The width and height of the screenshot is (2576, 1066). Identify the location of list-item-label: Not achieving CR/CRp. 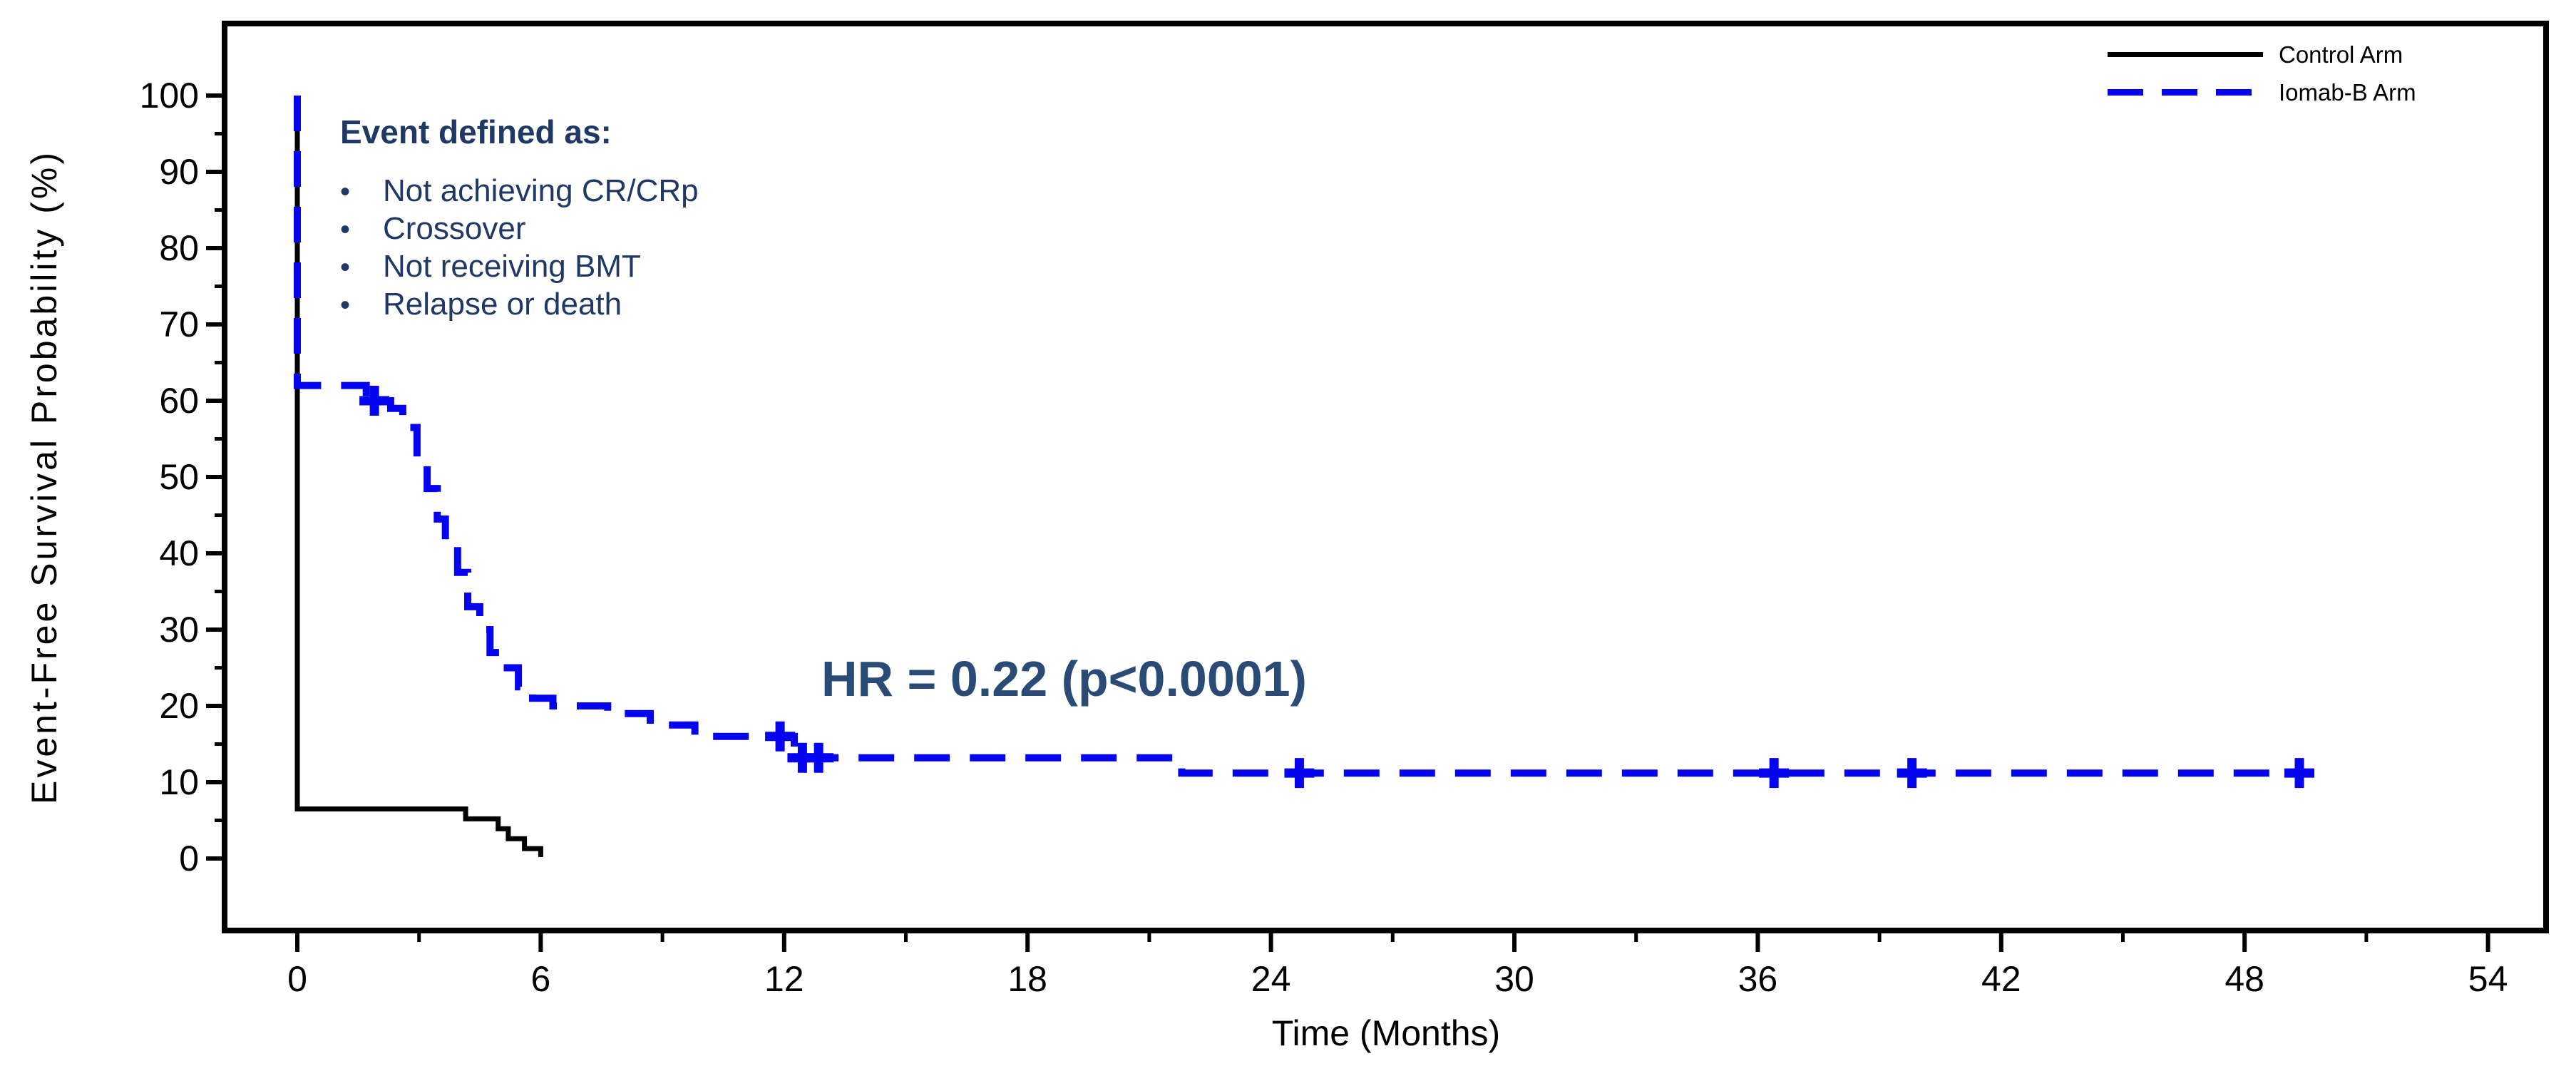
(541, 190).